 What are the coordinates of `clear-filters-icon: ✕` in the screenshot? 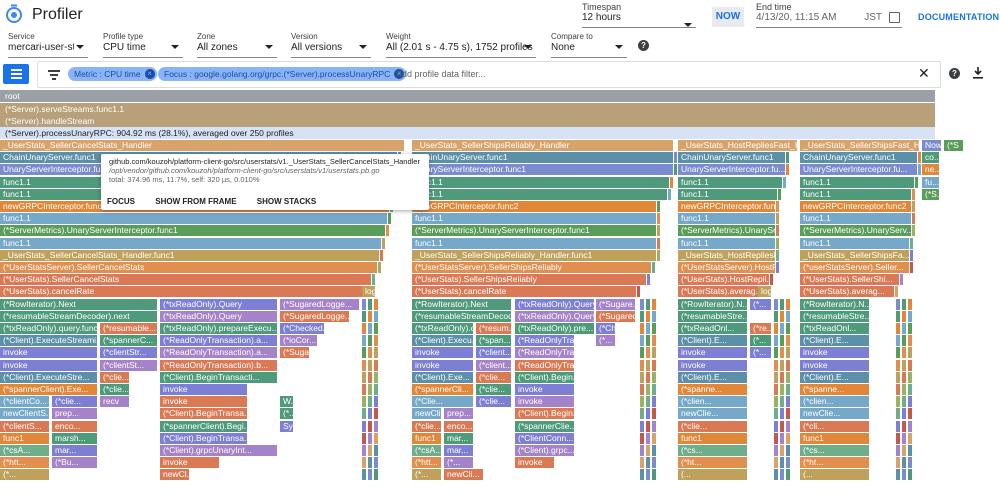 It's located at (924, 73).